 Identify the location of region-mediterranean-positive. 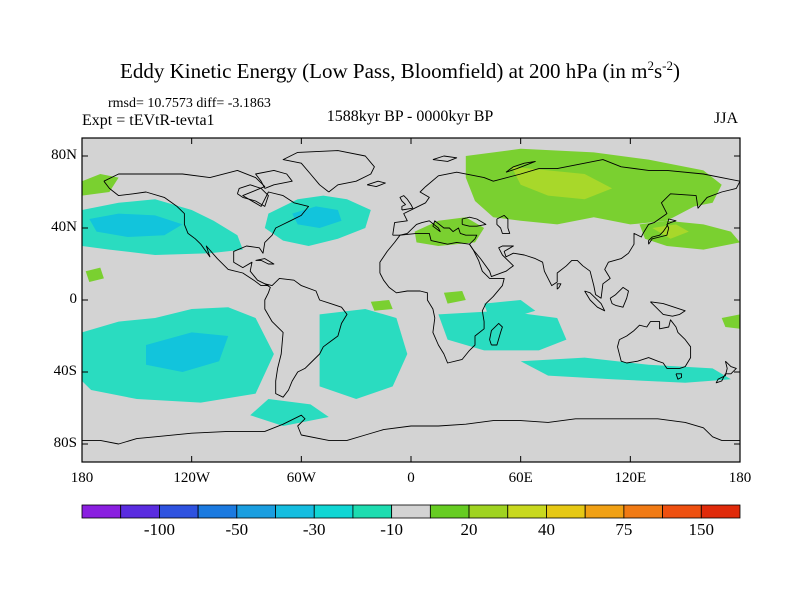
(449, 231).